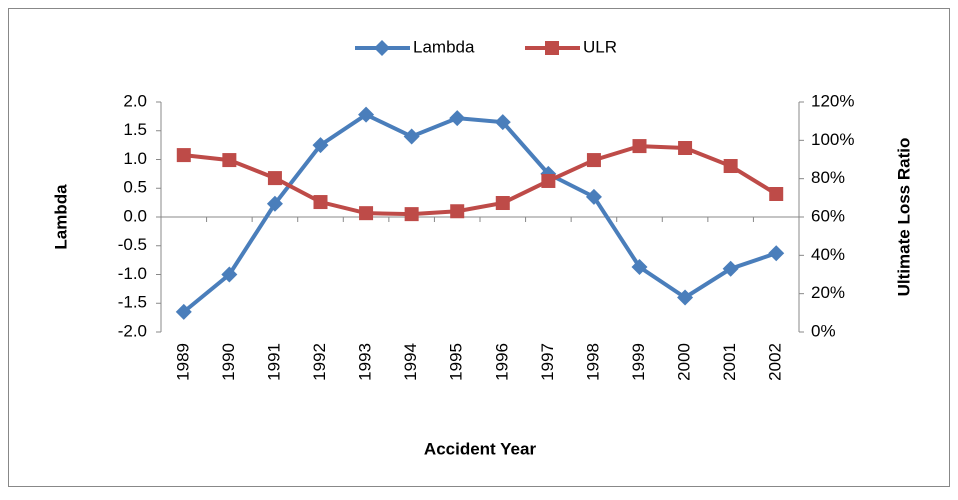 This screenshot has width=958, height=500. What do you see at coordinates (273, 362) in the screenshot?
I see `x-tick-label: 1991` at bounding box center [273, 362].